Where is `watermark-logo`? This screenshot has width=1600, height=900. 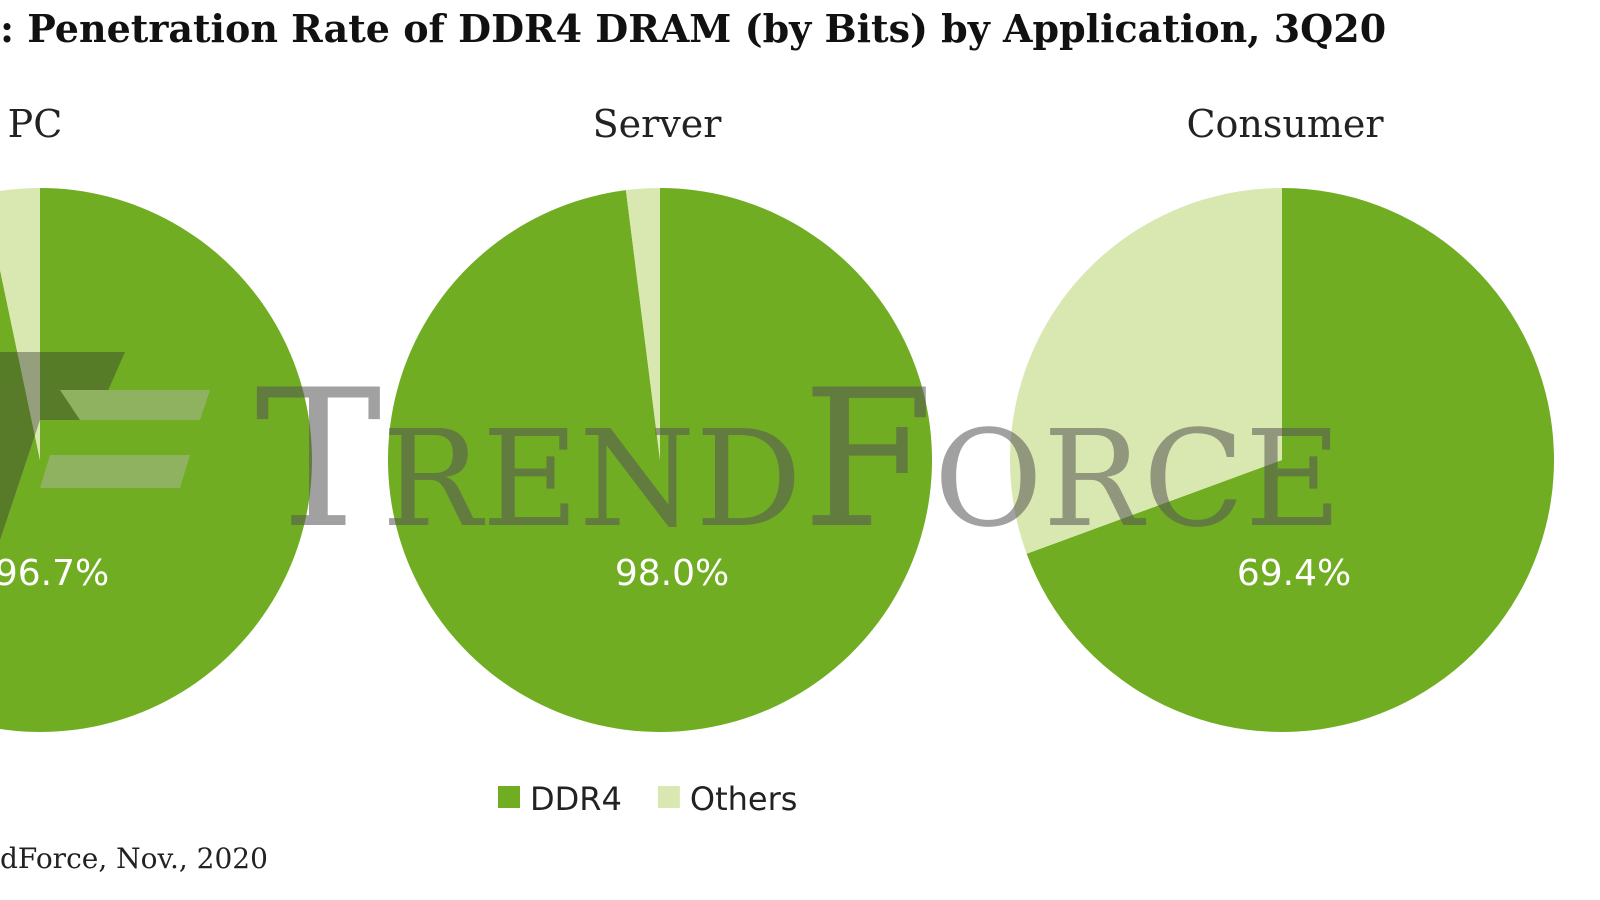 watermark-logo is located at coordinates (105, 446).